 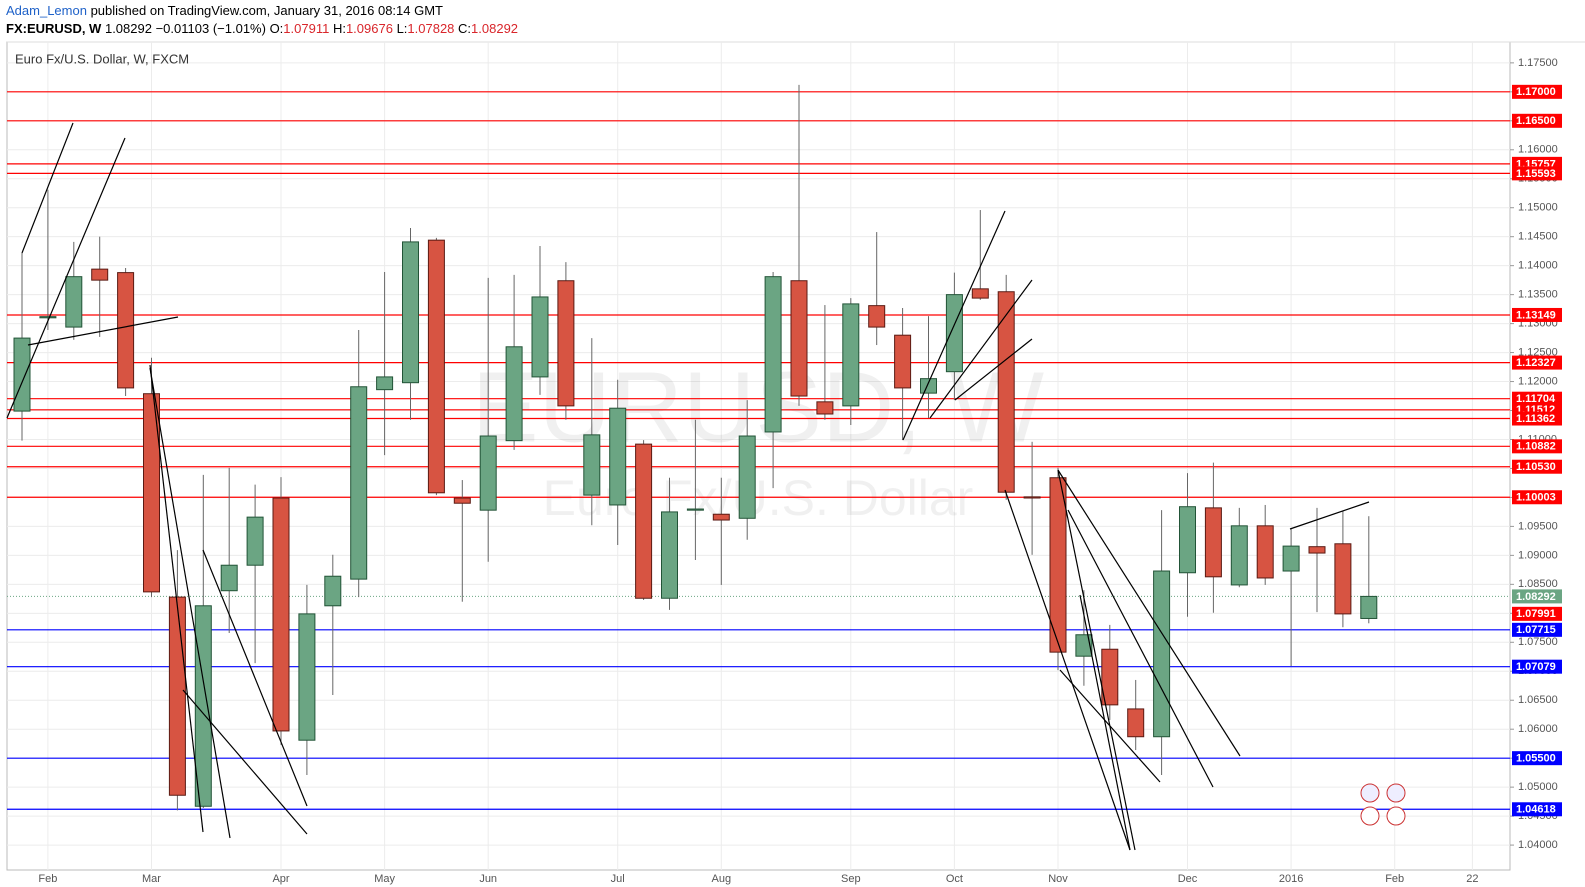 What do you see at coordinates (758, 498) in the screenshot?
I see `watermark: Euro Fx/U.S. Dollar` at bounding box center [758, 498].